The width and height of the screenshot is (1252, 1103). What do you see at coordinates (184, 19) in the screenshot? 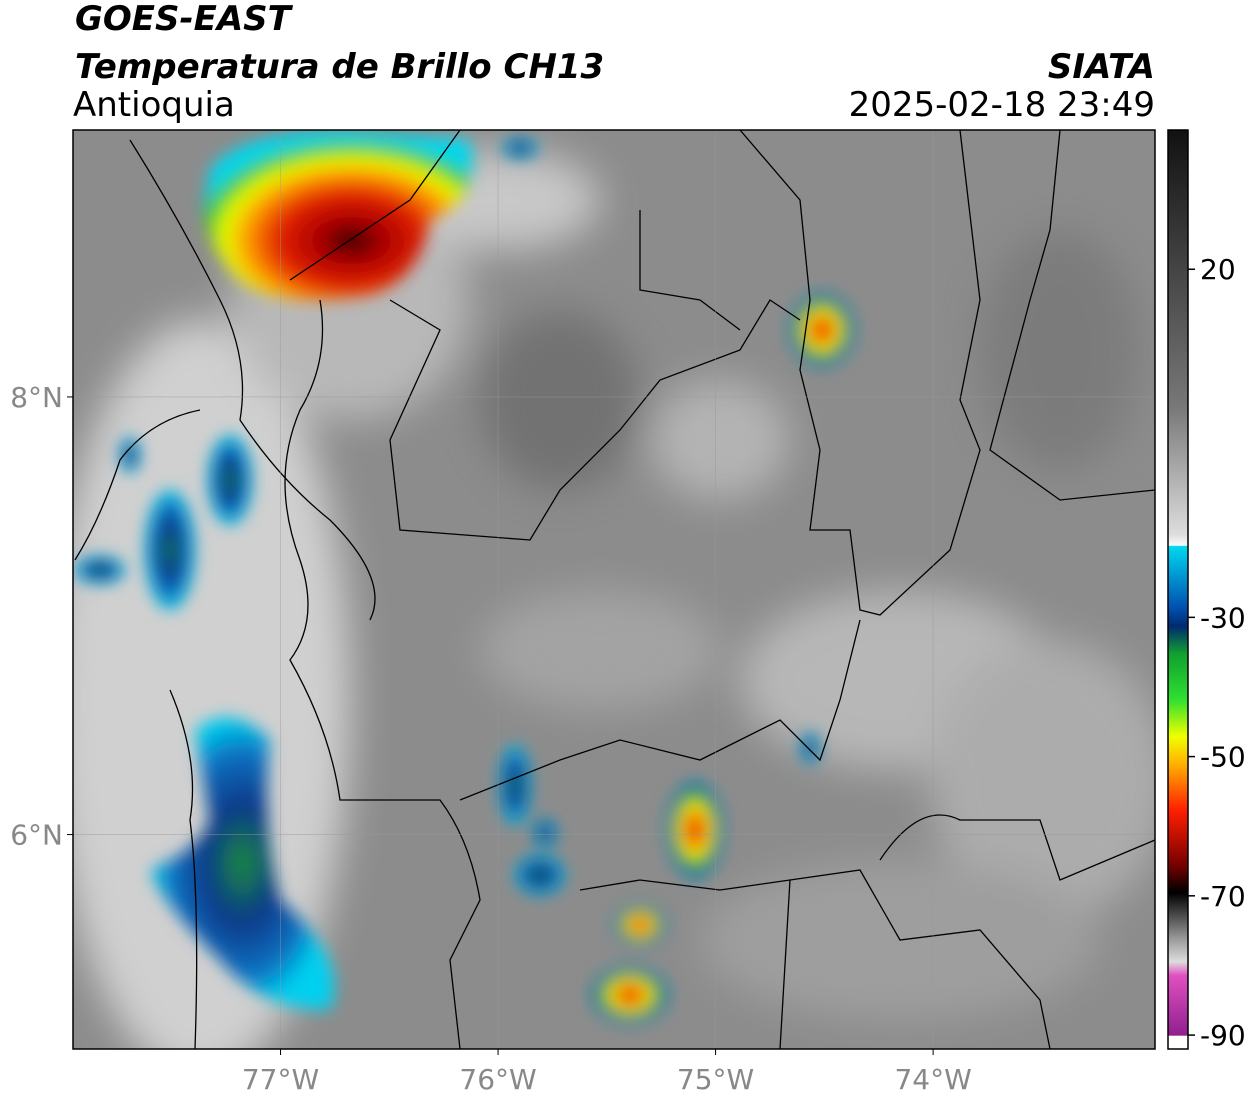
I see `title: GOES-EAST` at bounding box center [184, 19].